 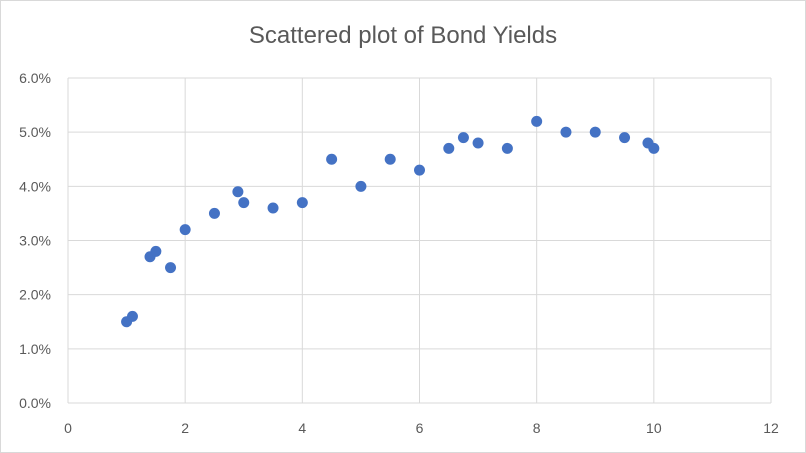 I want to click on x-axis-labels: 0 2 4 6 8 10 12, so click(x=421, y=428).